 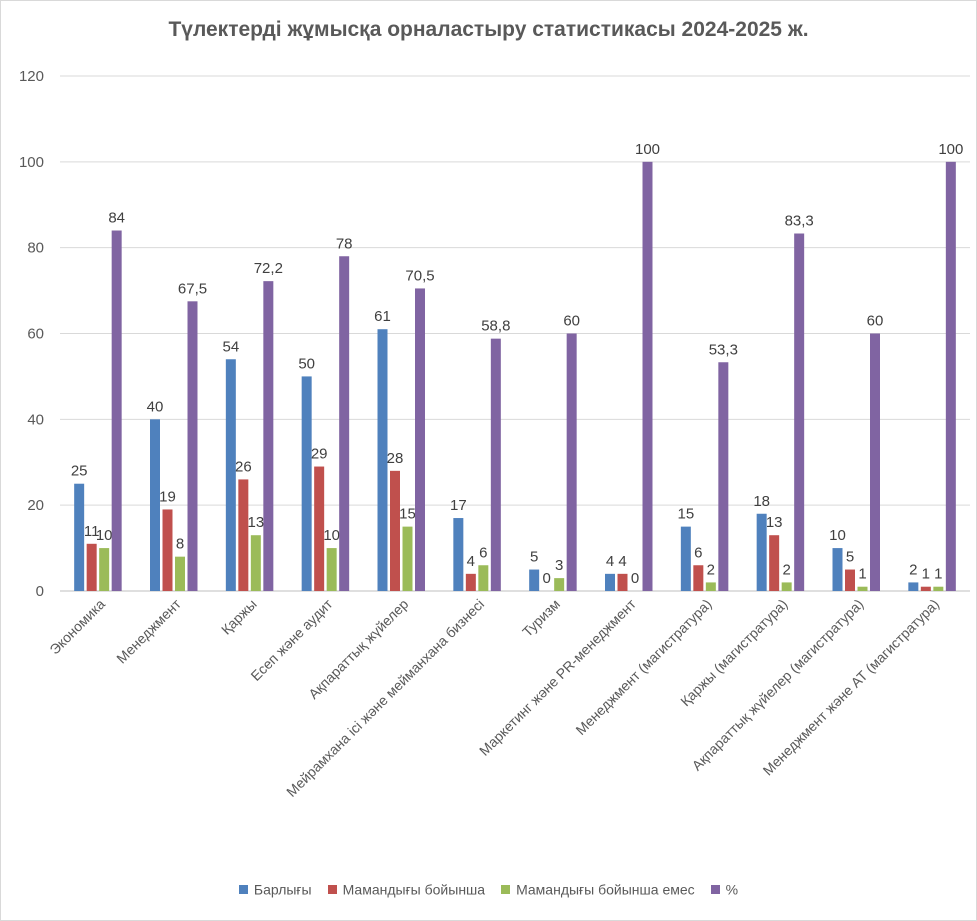 I want to click on data-label: 1, so click(x=926, y=574).